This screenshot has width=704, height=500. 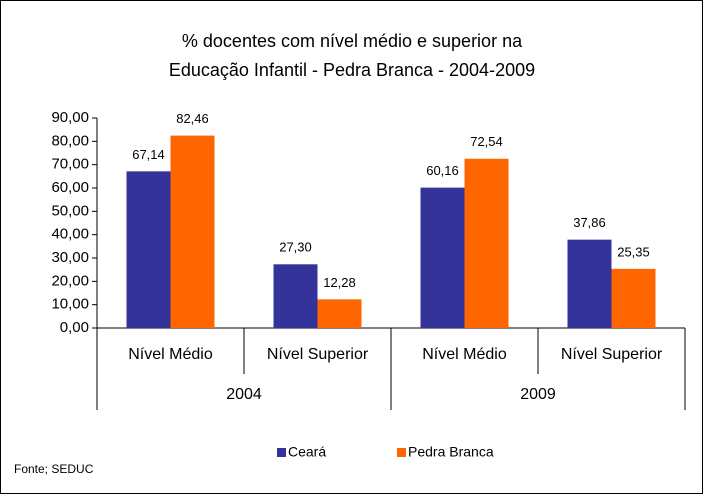 I want to click on data-label: 82,46, so click(x=192, y=118).